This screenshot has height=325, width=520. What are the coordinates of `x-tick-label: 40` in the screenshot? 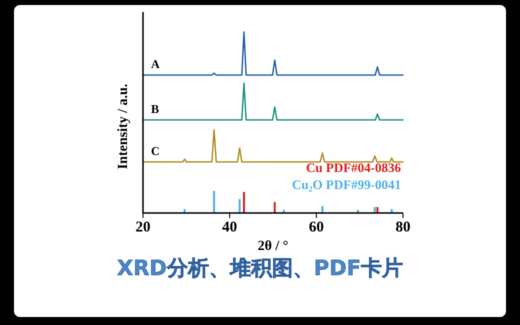 It's located at (230, 228).